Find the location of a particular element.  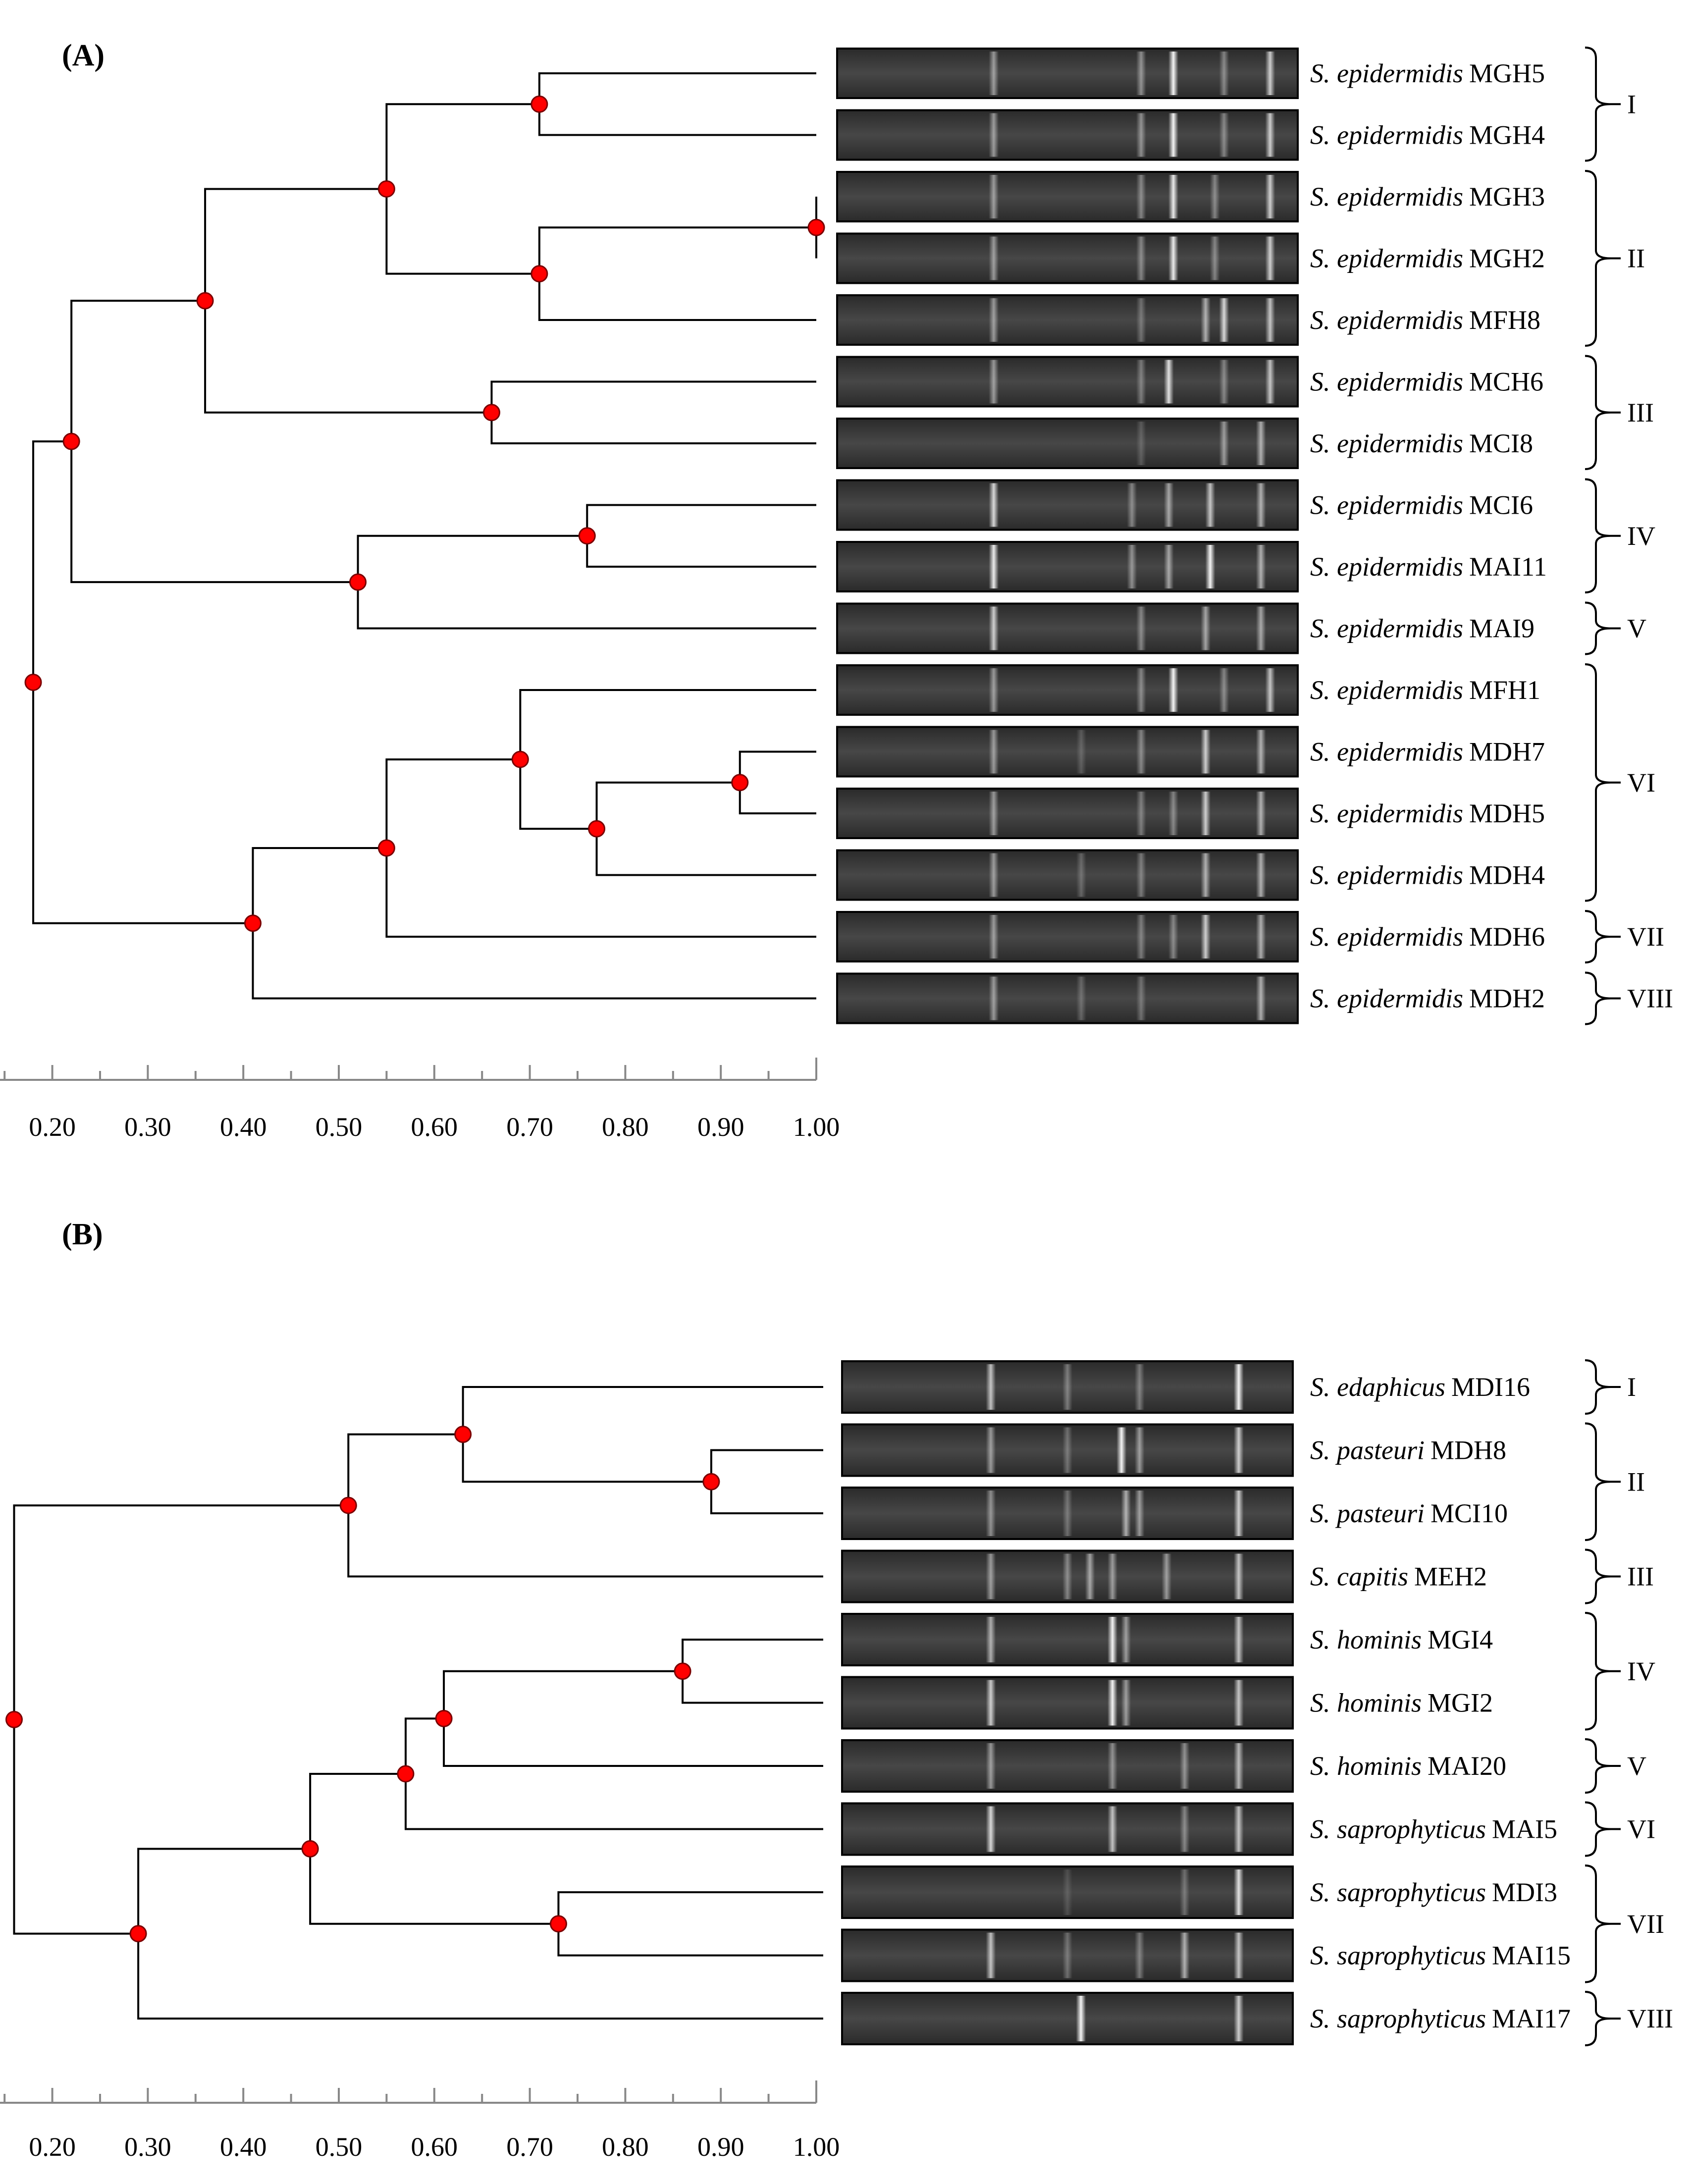

strain-label: S. saprophyticus MAI15 is located at coordinates (1440, 1956).